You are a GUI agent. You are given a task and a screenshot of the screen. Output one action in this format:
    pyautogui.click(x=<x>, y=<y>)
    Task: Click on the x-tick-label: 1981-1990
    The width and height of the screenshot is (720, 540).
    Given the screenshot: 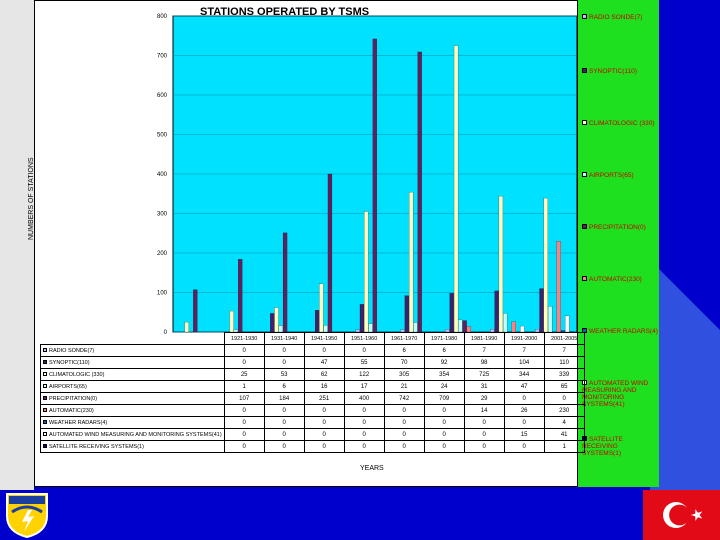 What is the action you would take?
    pyautogui.click(x=484, y=338)
    